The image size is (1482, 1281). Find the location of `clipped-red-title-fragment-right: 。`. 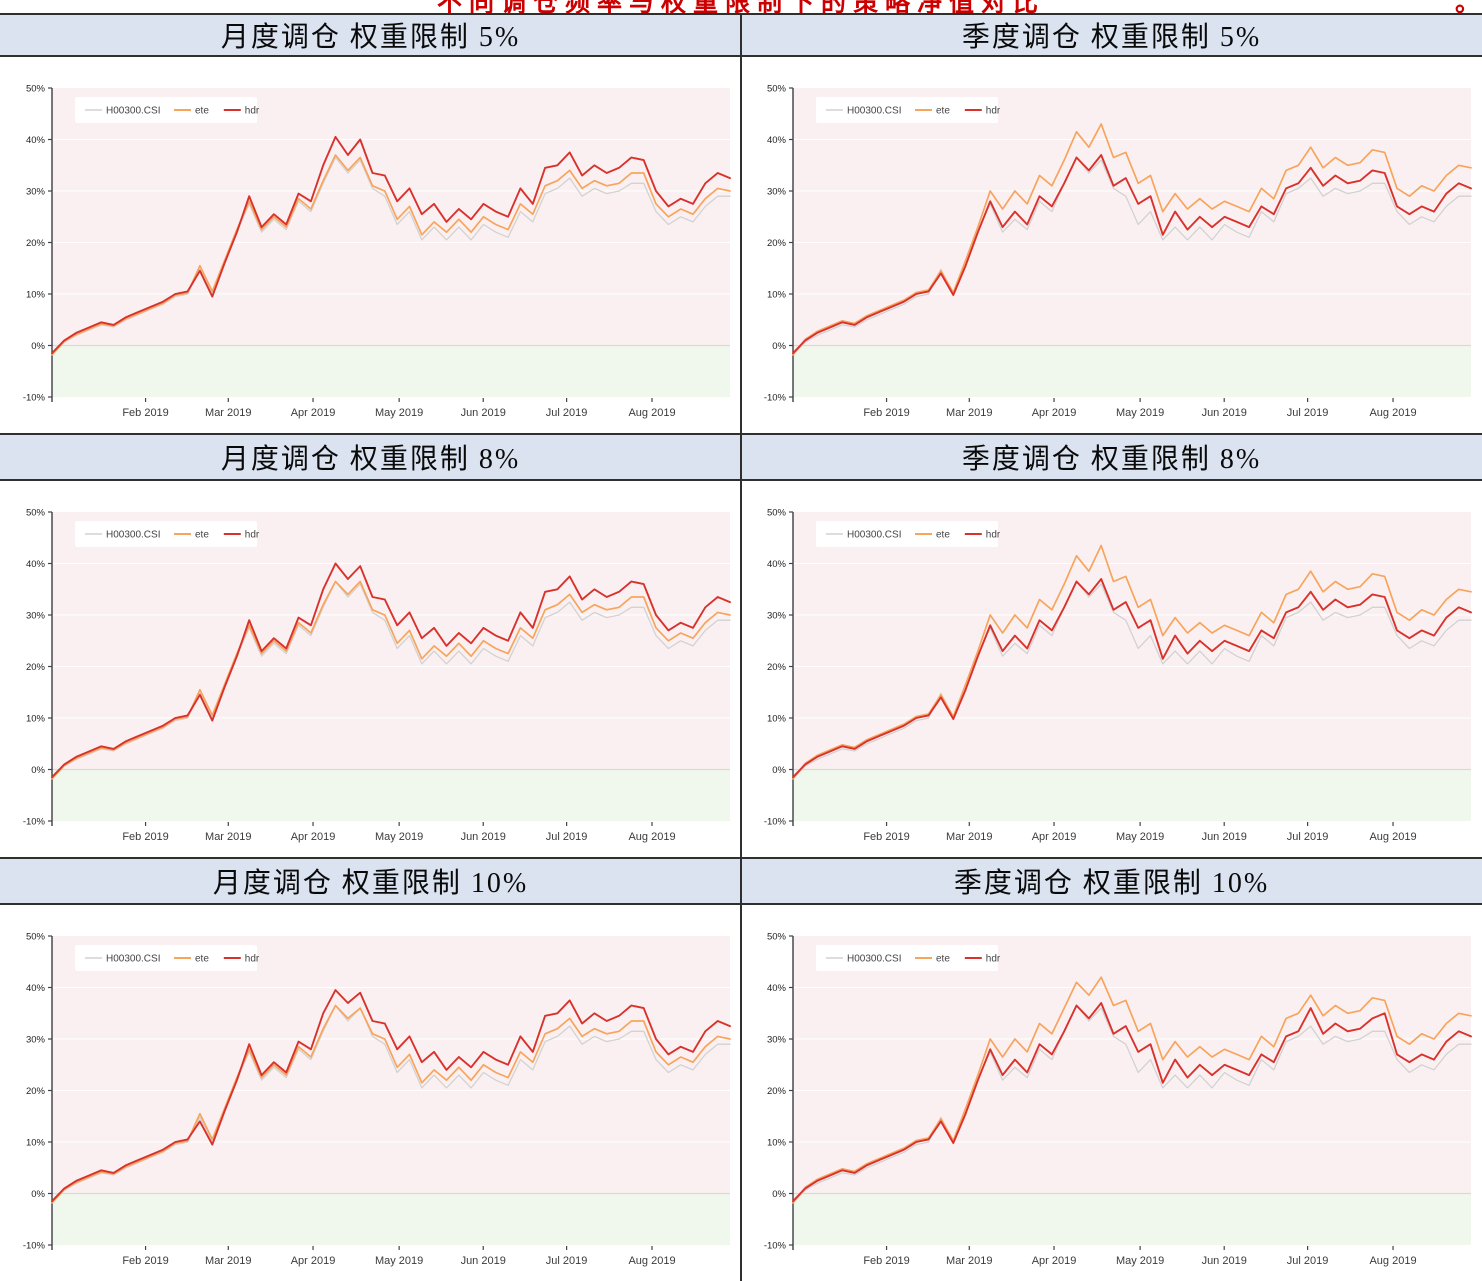

clipped-red-title-fragment-right: 。 is located at coordinates (1467, 6).